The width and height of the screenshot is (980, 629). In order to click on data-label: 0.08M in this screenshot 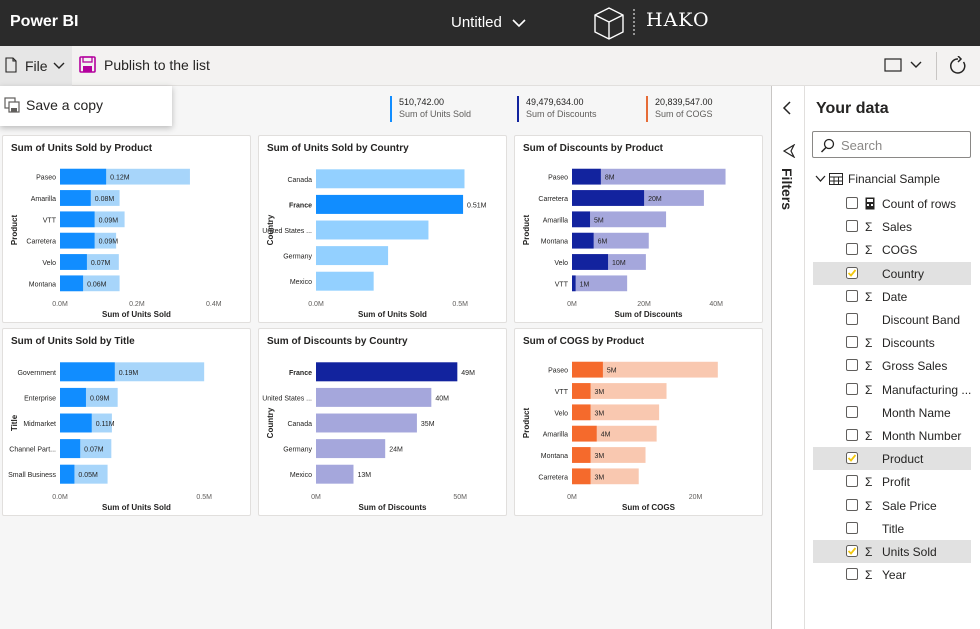, I will do `click(105, 199)`.